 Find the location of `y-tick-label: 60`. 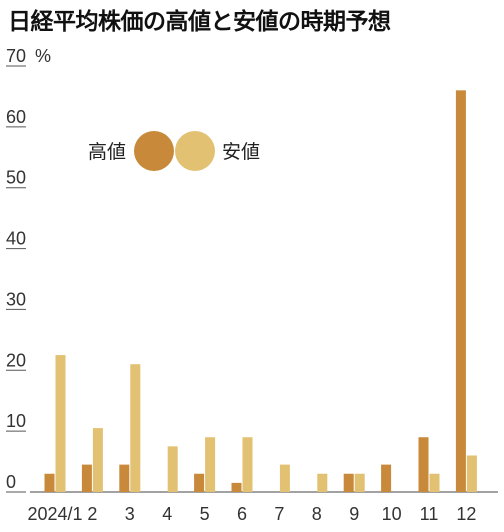

y-tick-label: 60 is located at coordinates (16, 117).